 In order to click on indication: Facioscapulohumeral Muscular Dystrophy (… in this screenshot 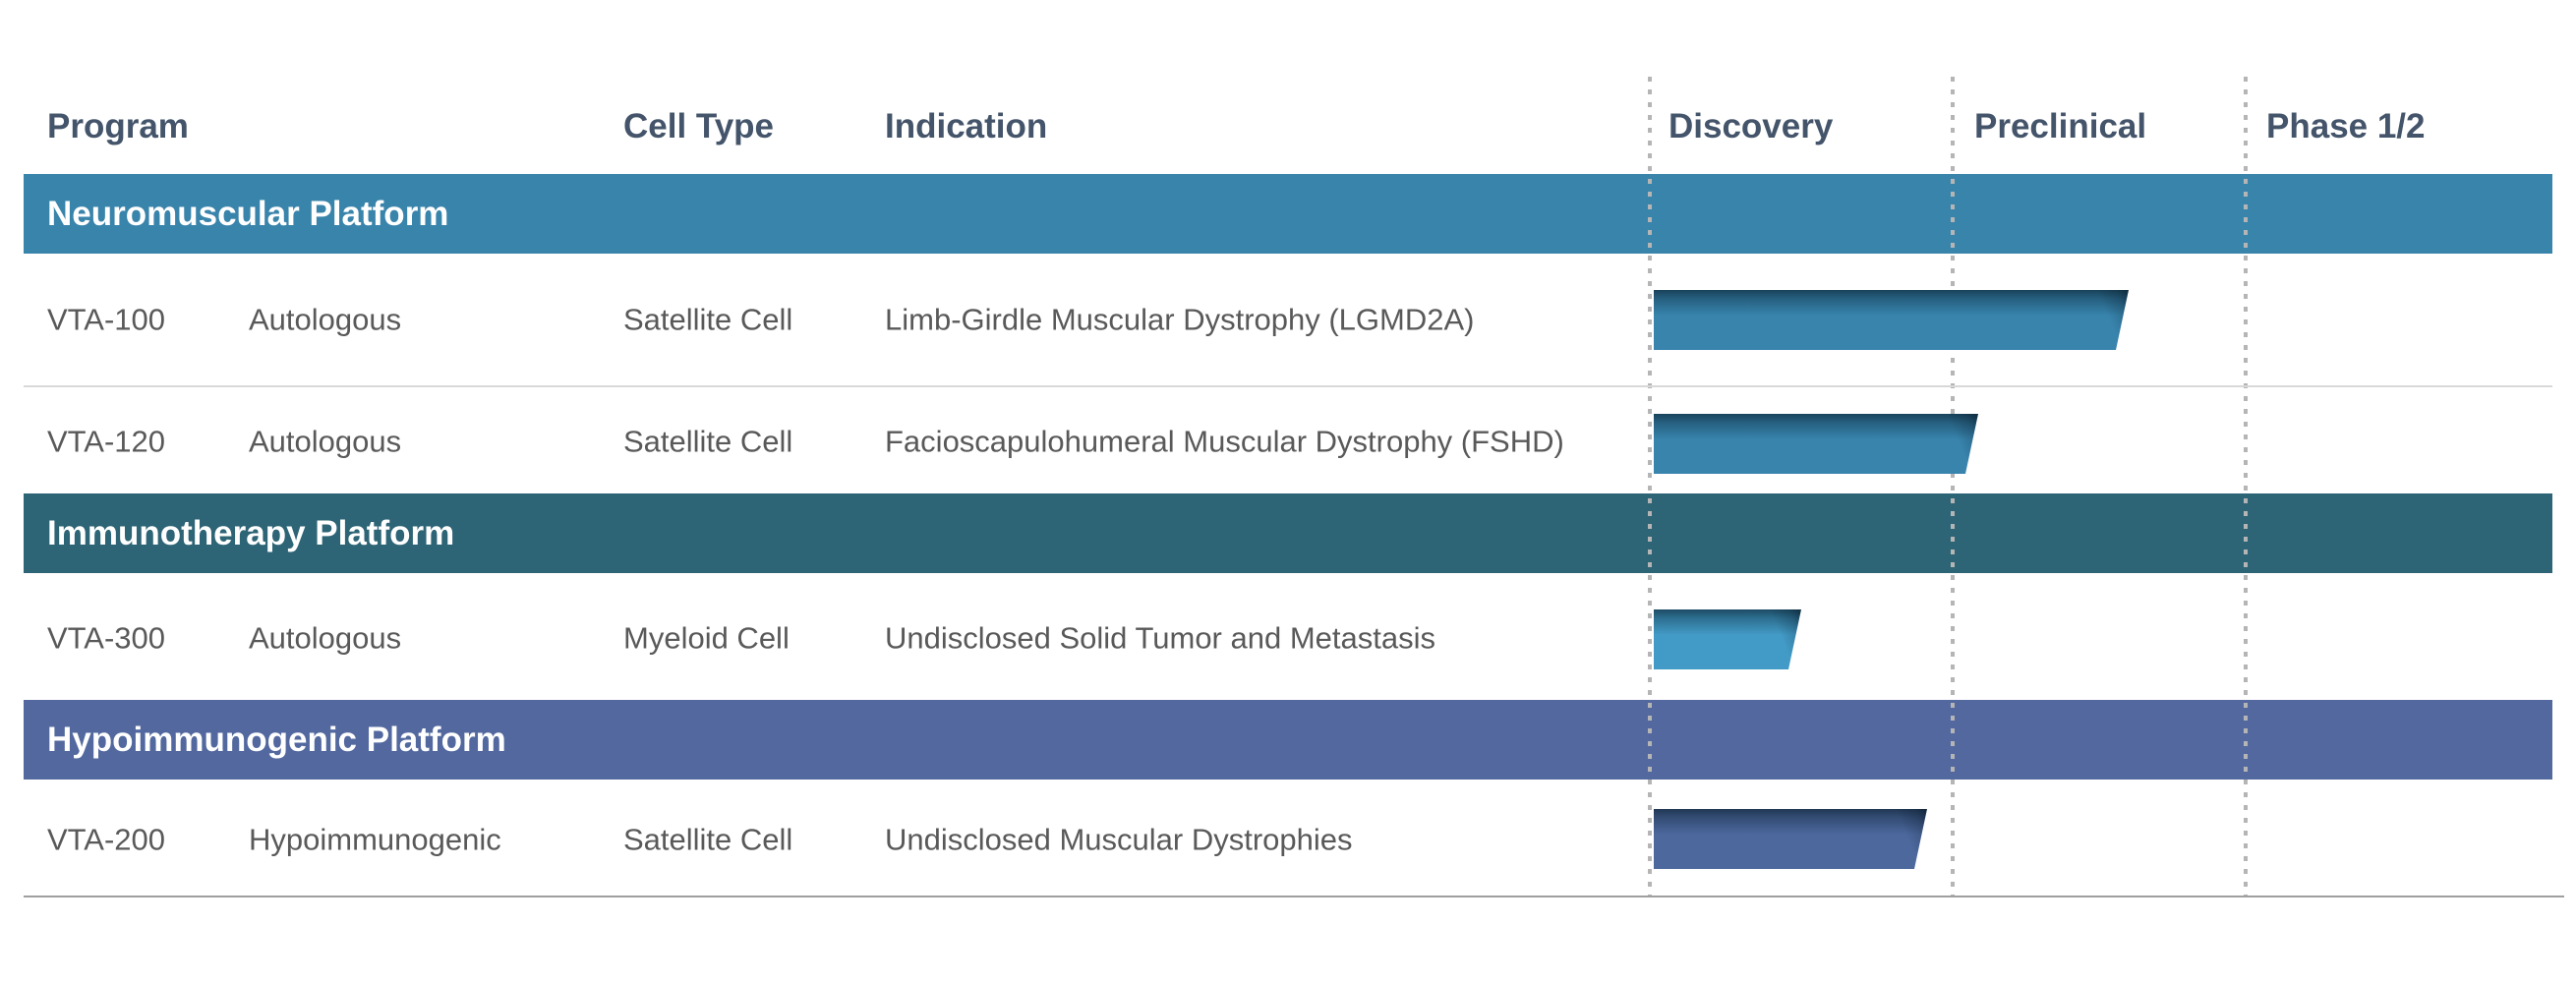, I will do `click(1224, 441)`.